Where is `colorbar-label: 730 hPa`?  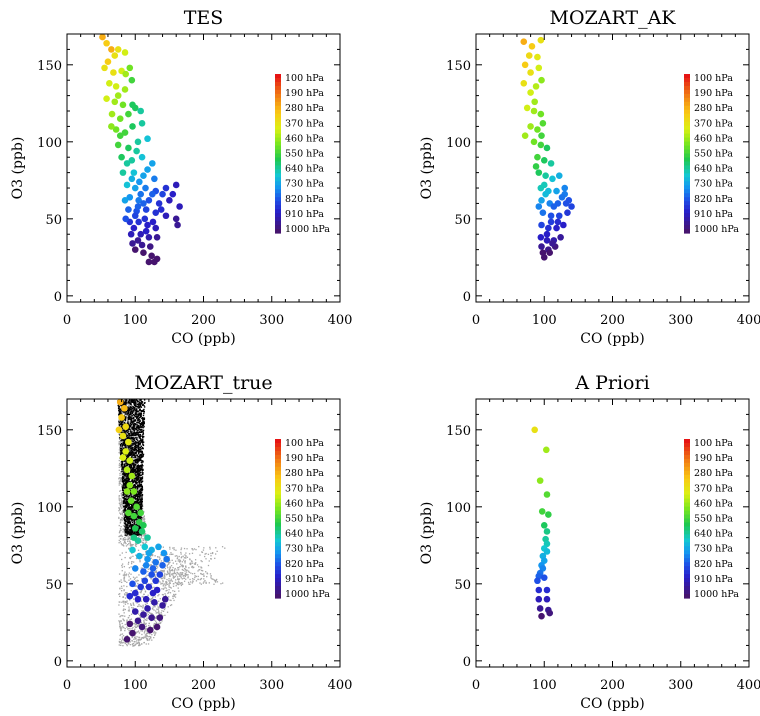
colorbar-label: 730 hPa is located at coordinates (713, 184).